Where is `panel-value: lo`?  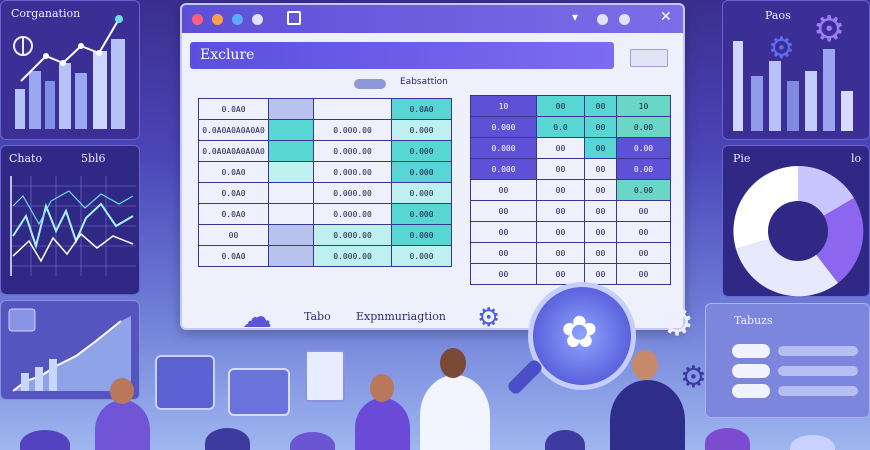 panel-value: lo is located at coordinates (856, 158).